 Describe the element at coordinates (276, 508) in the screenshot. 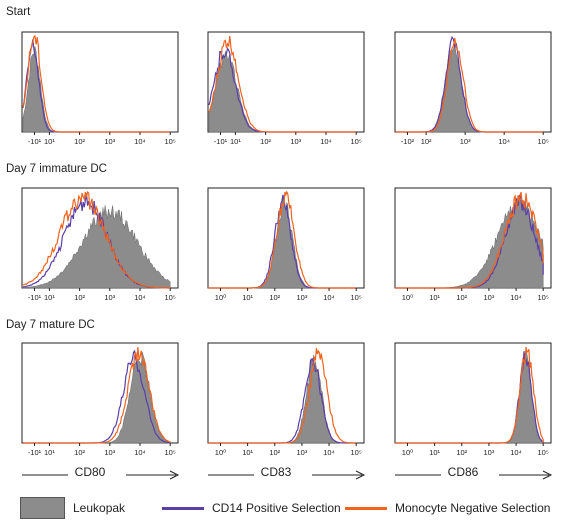

I see `legend-label: CD14 Positive Selection` at that location.